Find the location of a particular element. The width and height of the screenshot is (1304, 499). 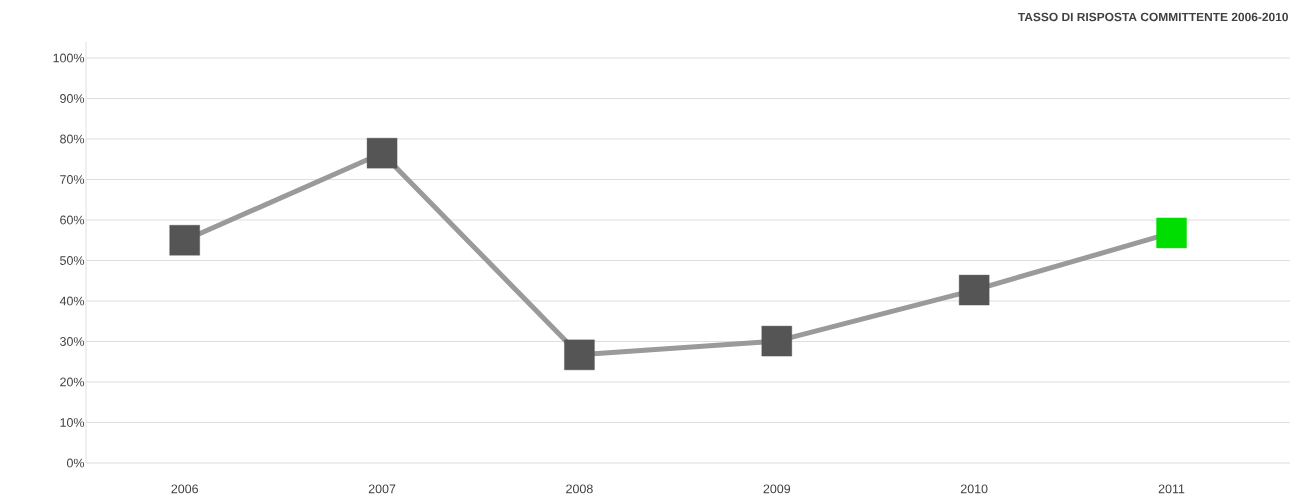

y-tick-label: 80% is located at coordinates (72, 139).